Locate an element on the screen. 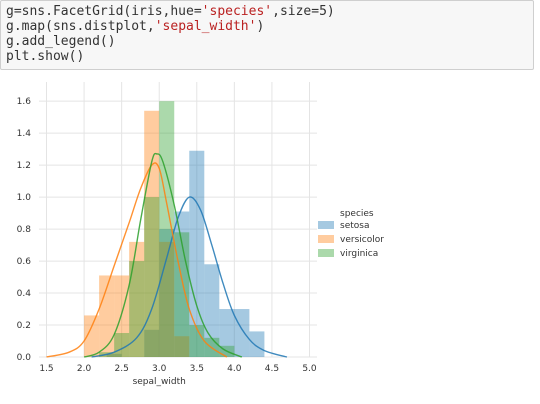 The width and height of the screenshot is (540, 404). kde-line-setosa is located at coordinates (189, 277).